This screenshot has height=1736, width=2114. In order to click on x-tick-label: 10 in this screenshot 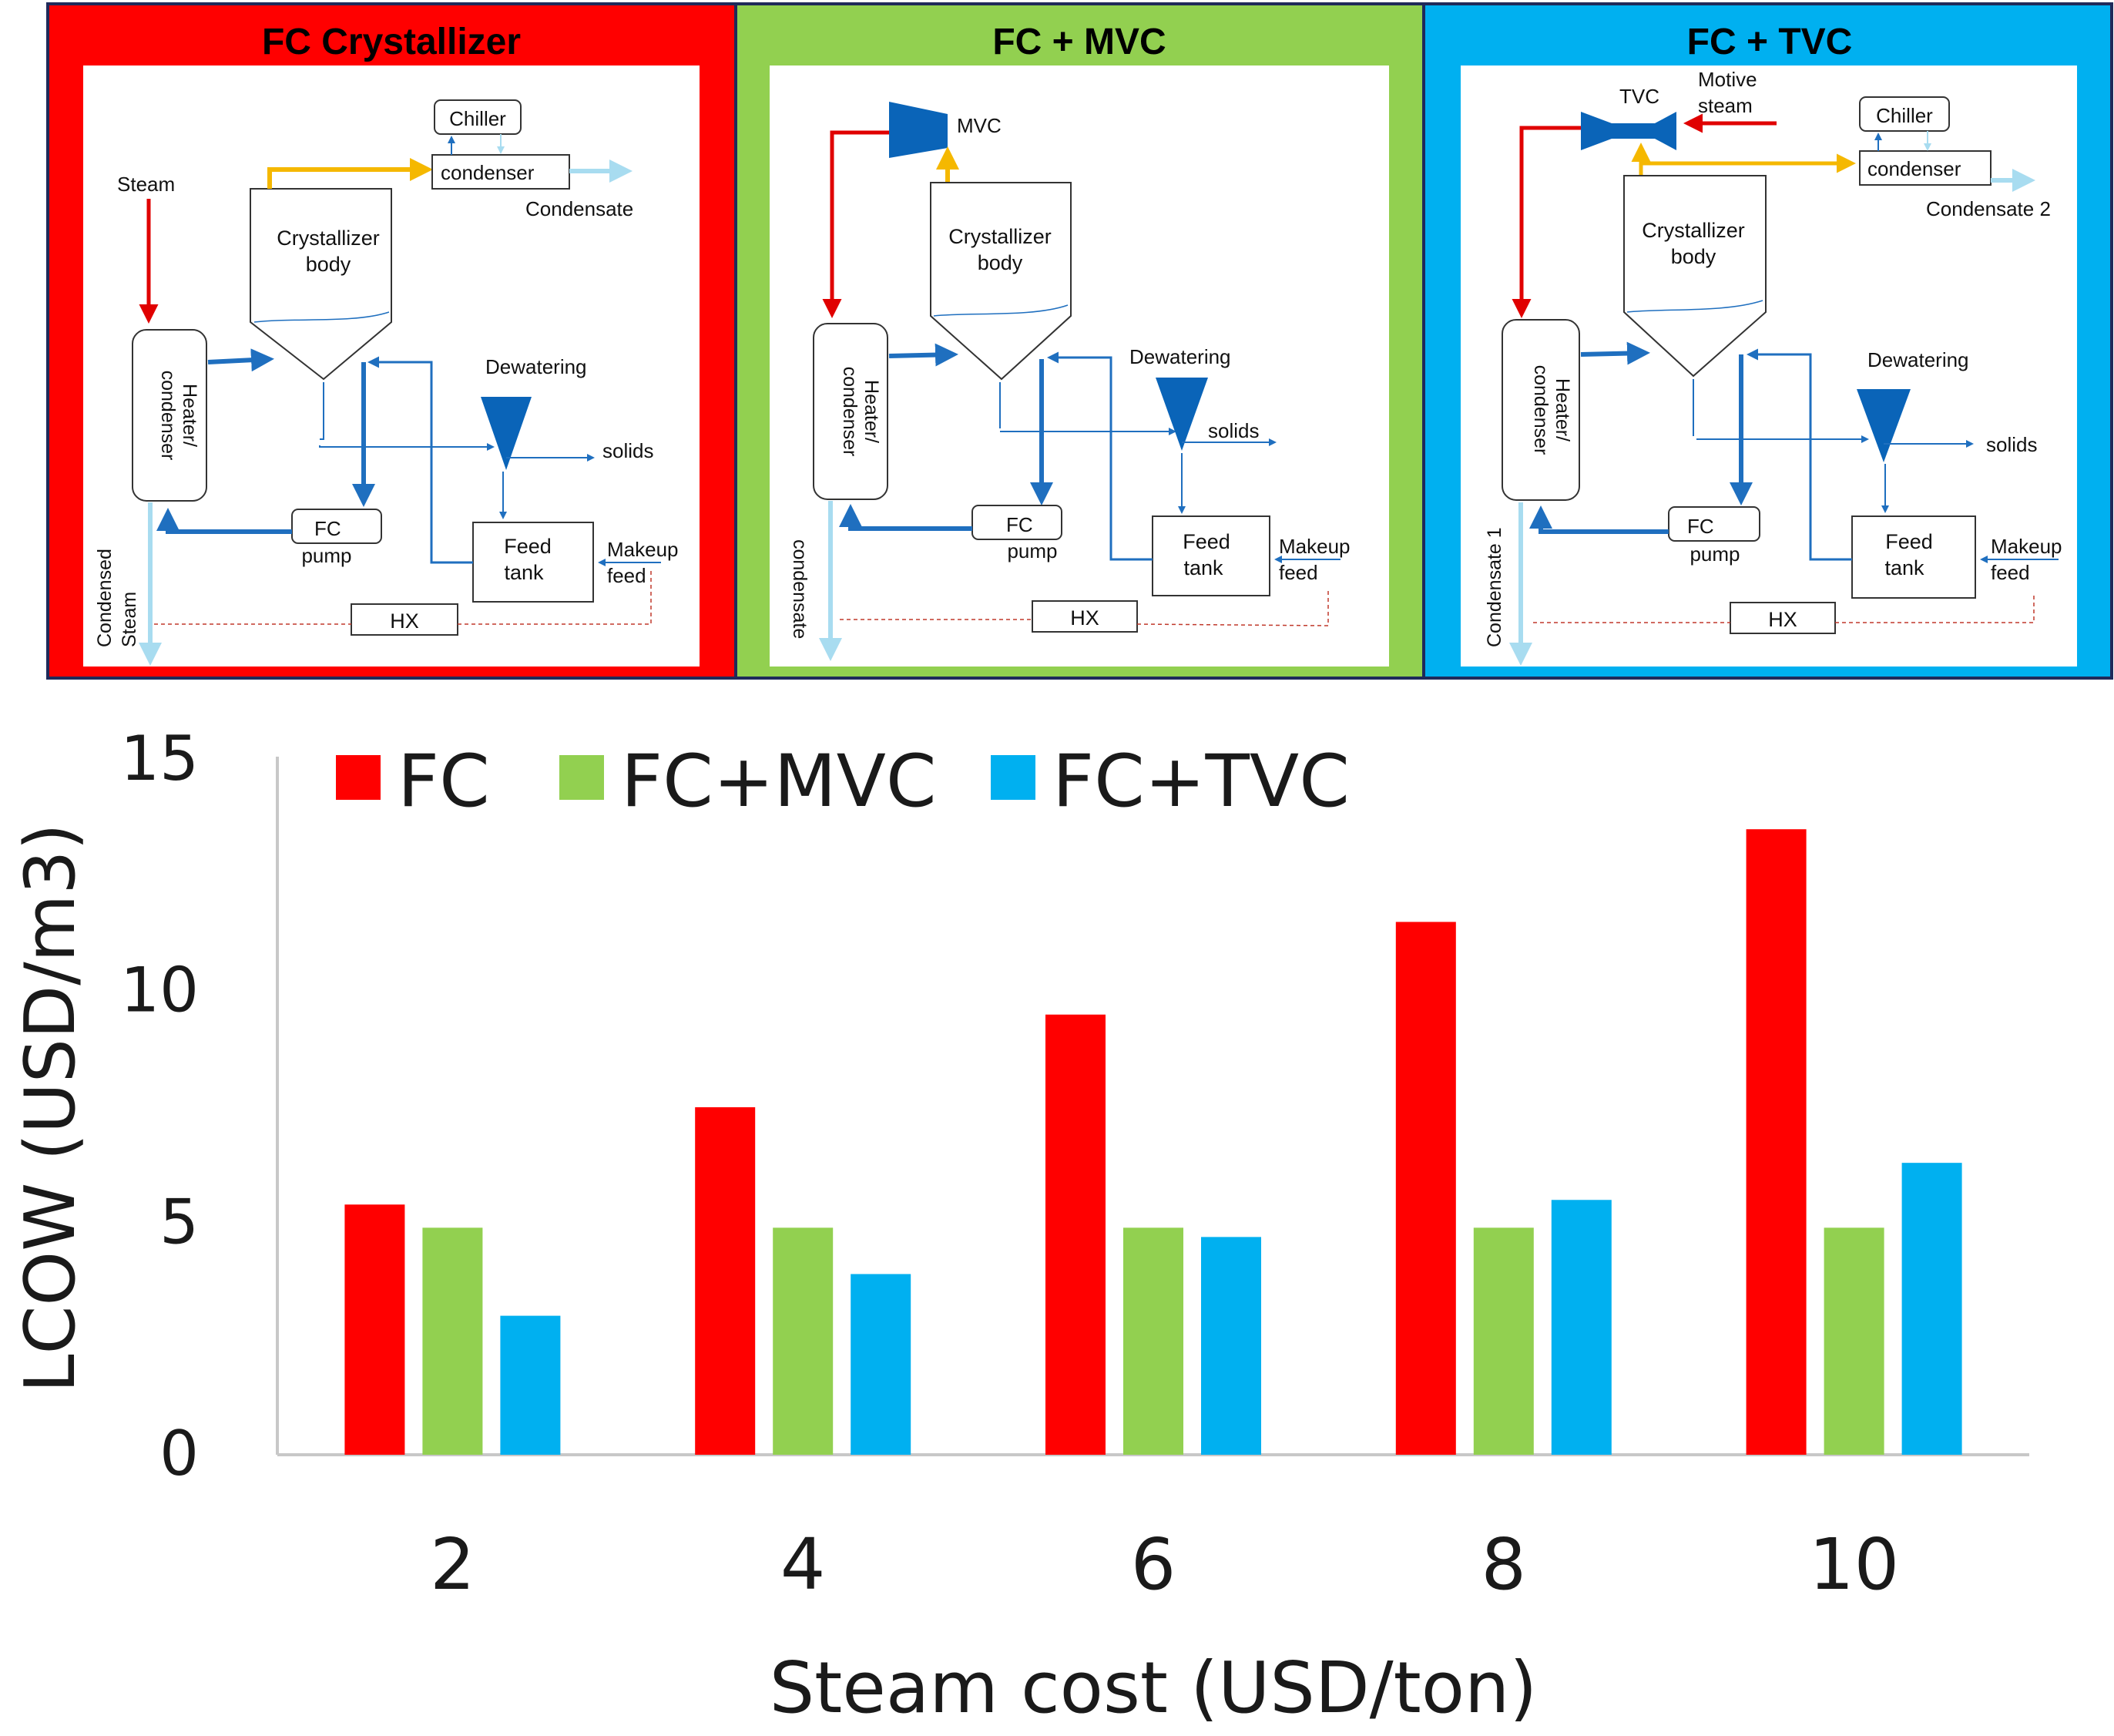, I will do `click(1854, 1564)`.